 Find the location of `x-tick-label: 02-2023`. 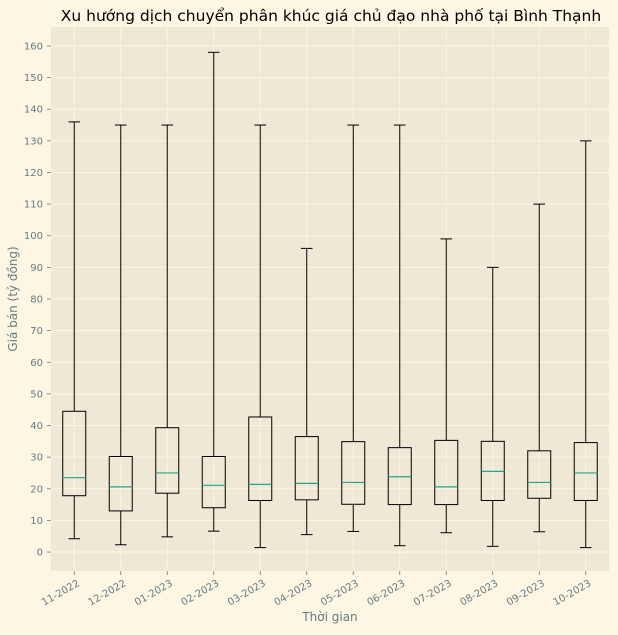

x-tick-label: 02-2023 is located at coordinates (201, 593).